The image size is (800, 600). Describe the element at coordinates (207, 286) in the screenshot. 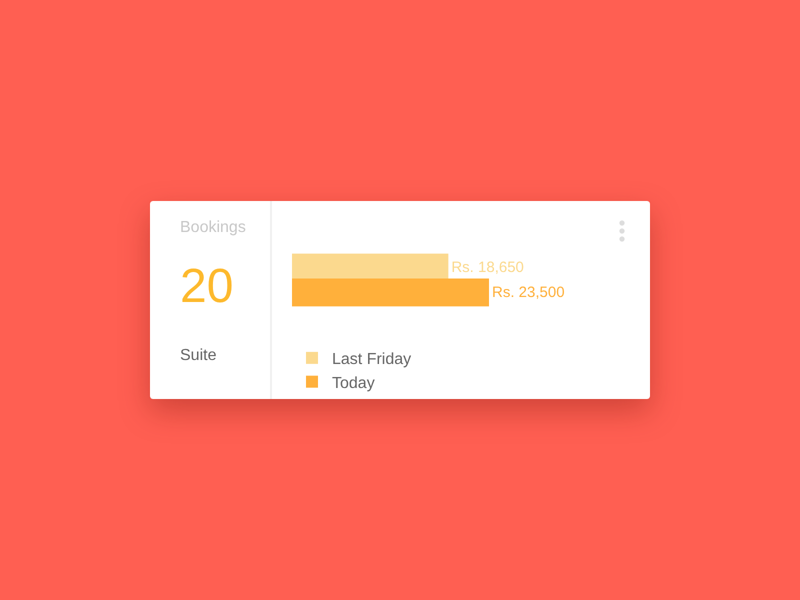

I see `text: 20` at that location.